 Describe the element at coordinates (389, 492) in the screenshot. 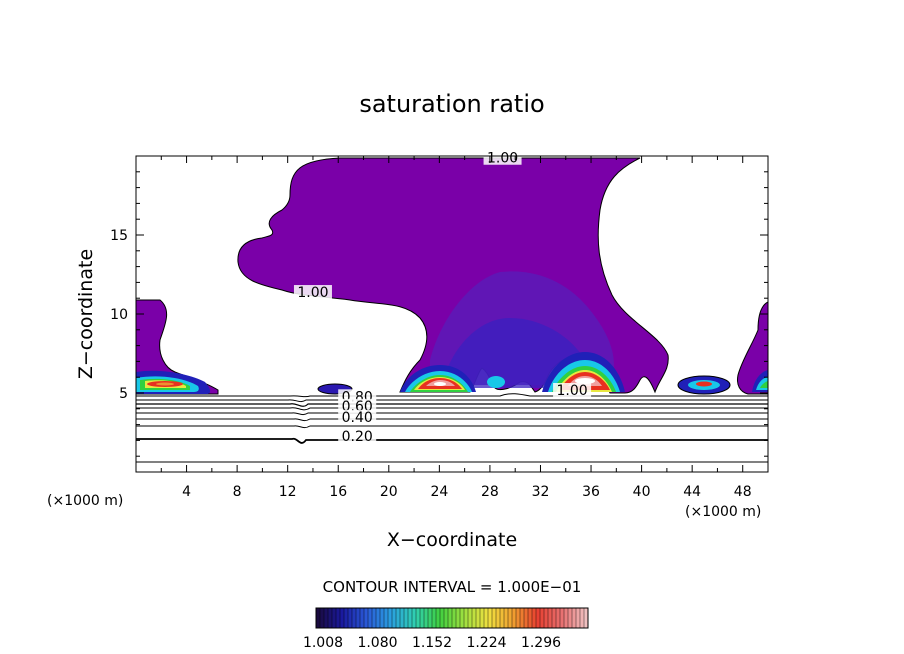

I see `x-tick-label: 20` at that location.